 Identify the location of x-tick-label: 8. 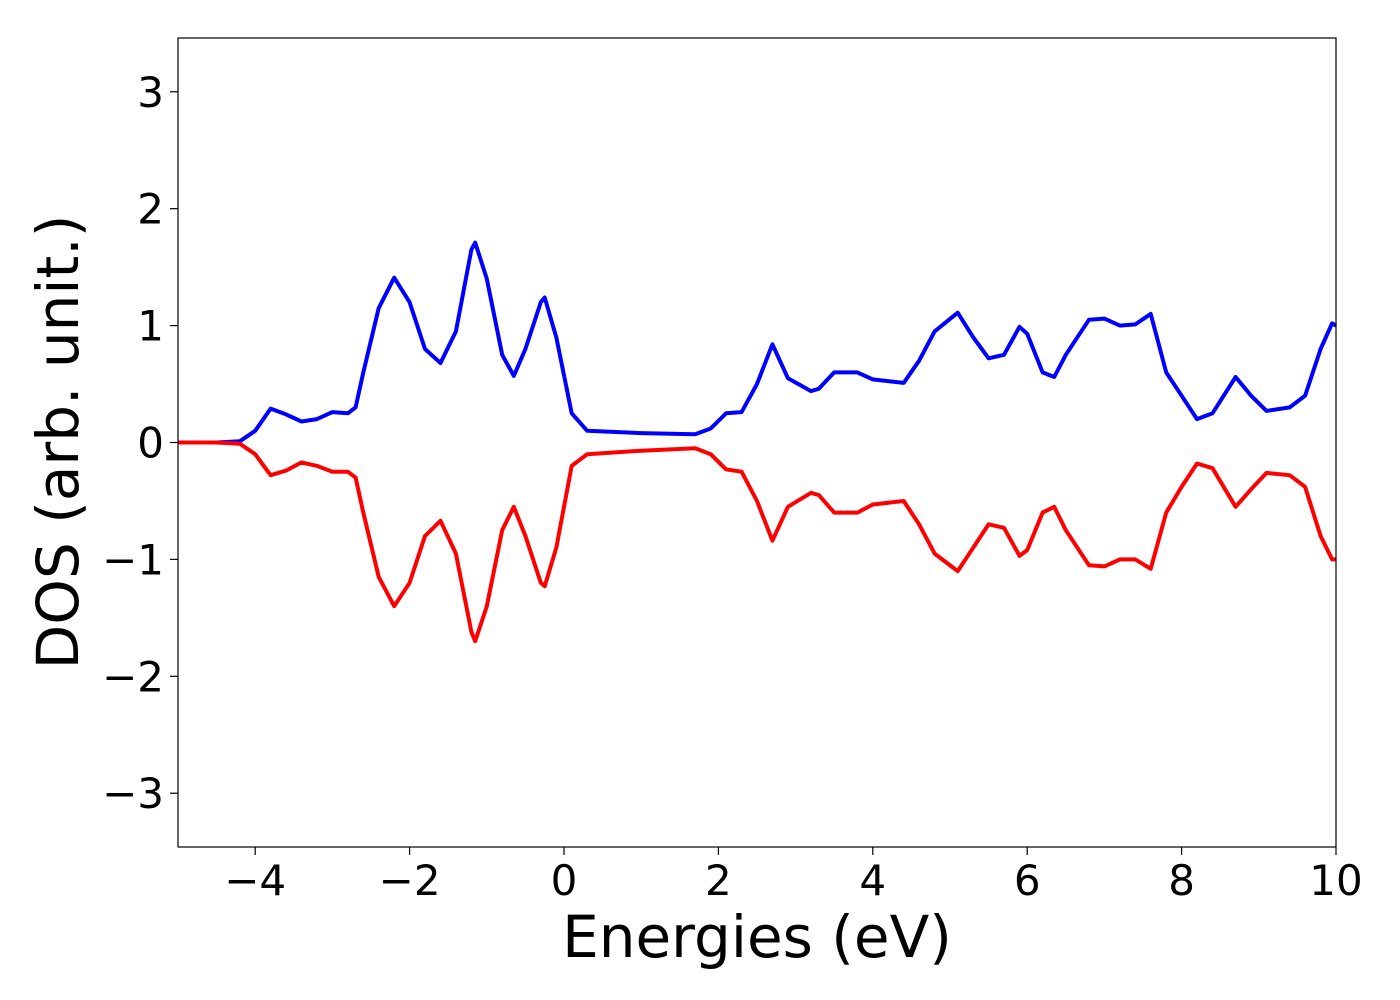
(1181, 880).